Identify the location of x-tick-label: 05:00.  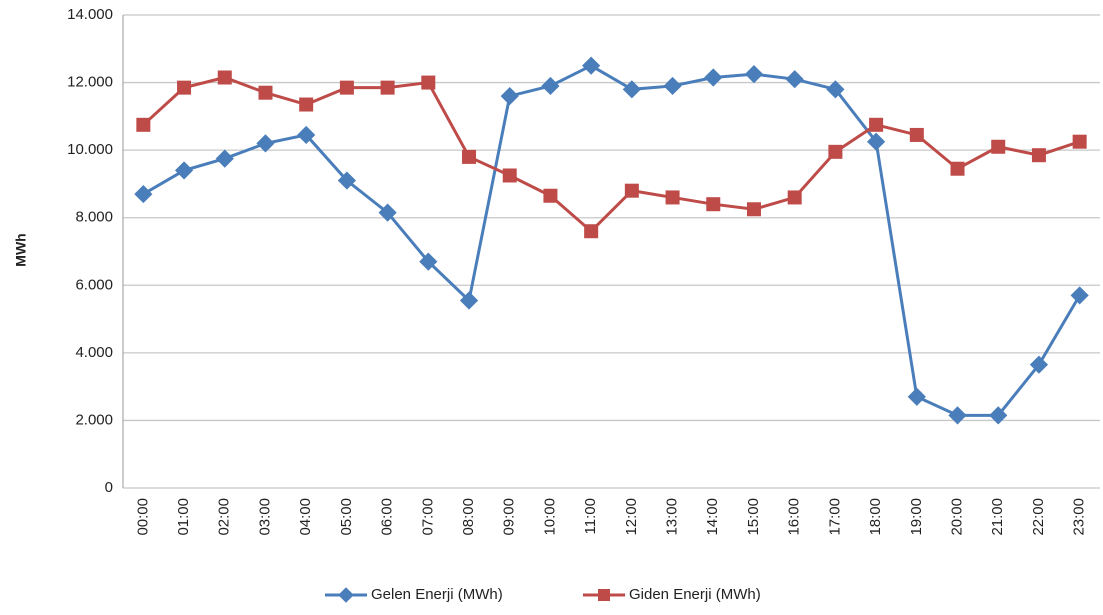
(346, 517).